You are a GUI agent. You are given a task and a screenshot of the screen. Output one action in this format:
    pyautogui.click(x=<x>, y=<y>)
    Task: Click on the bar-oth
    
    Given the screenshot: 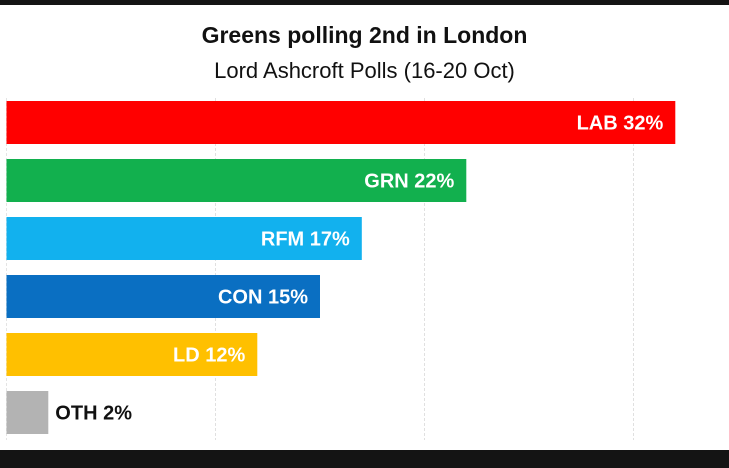 What is the action you would take?
    pyautogui.click(x=27, y=412)
    